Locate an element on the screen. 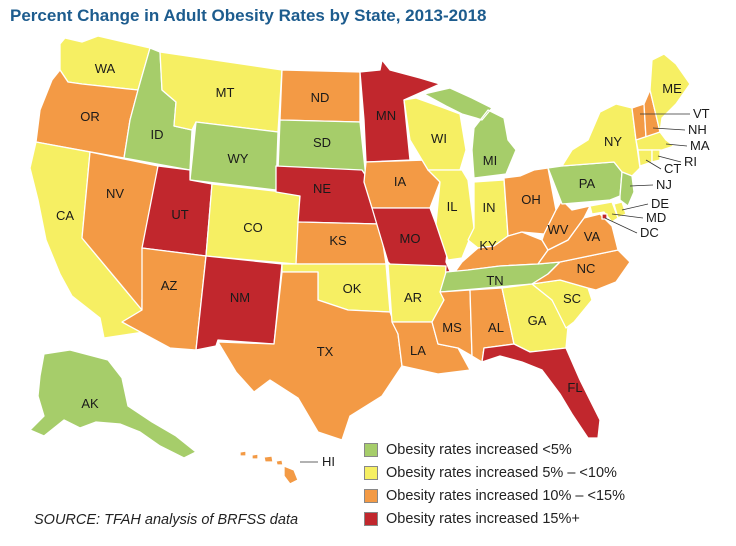 Image resolution: width=736 pixels, height=546 pixels. label-nh: NH is located at coordinates (697, 129).